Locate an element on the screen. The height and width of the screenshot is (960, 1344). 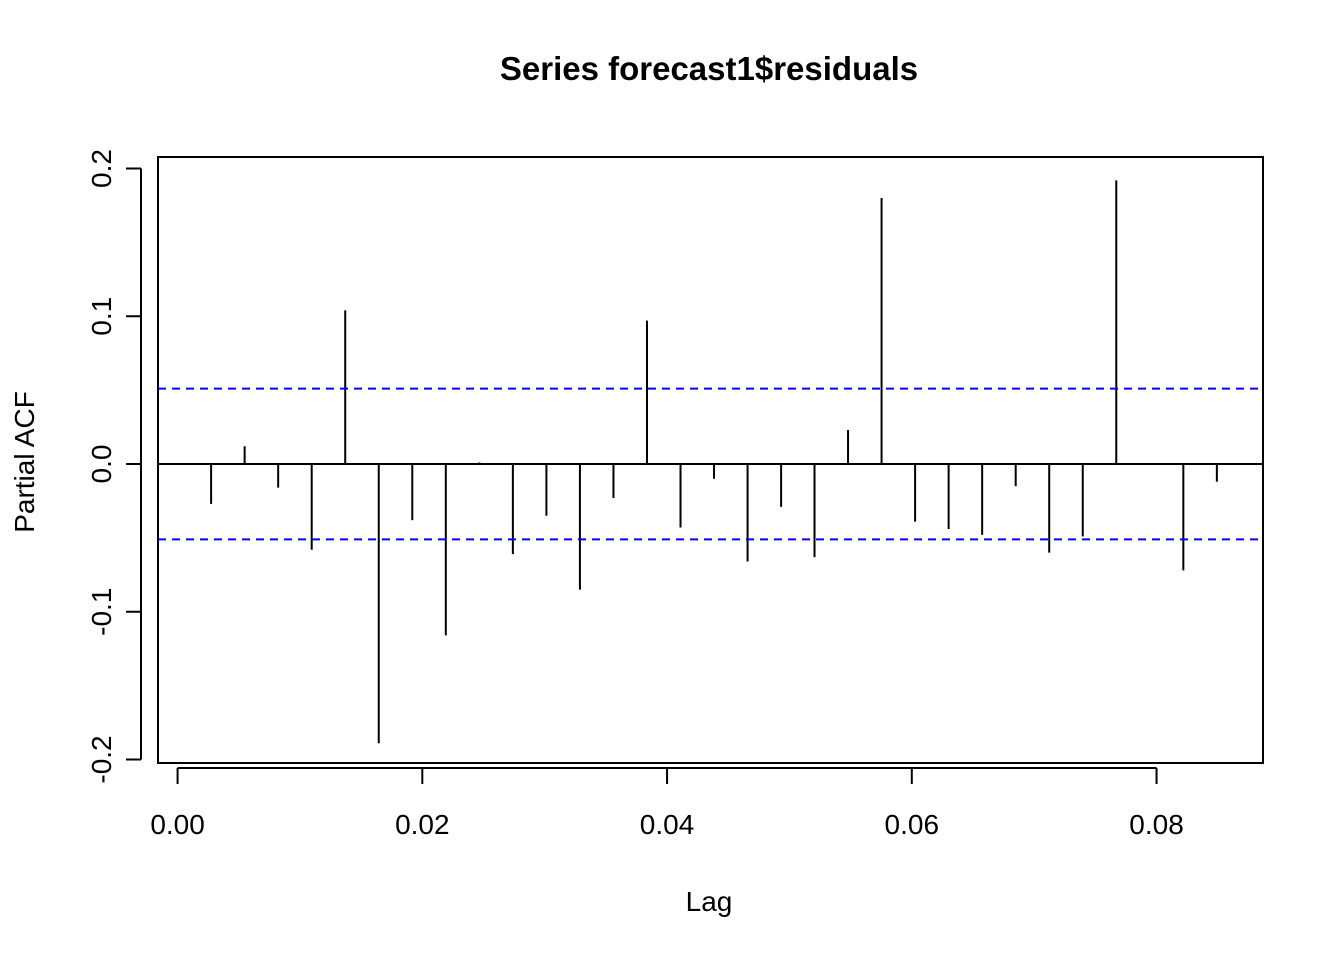
x-tick-label: 0.06 is located at coordinates (912, 824).